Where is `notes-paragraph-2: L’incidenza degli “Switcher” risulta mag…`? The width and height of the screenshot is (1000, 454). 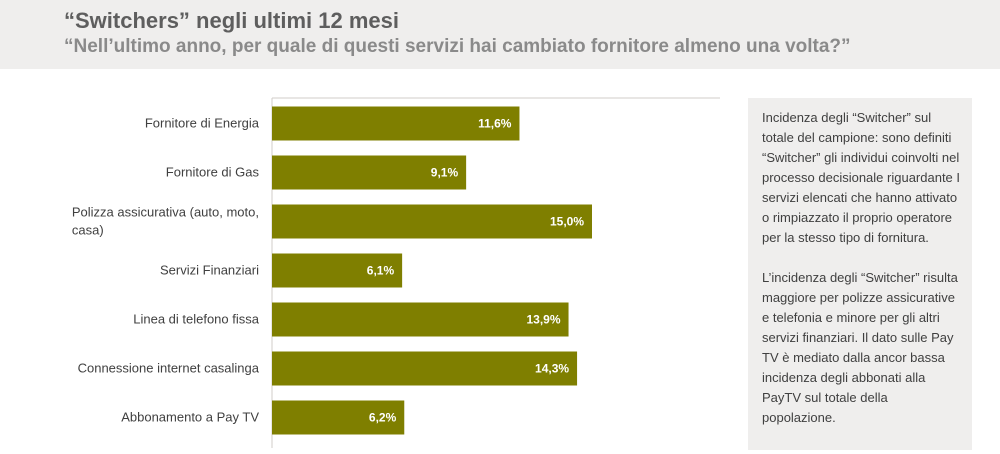 notes-paragraph-2: L’incidenza degli “Switcher” risulta mag… is located at coordinates (860, 347).